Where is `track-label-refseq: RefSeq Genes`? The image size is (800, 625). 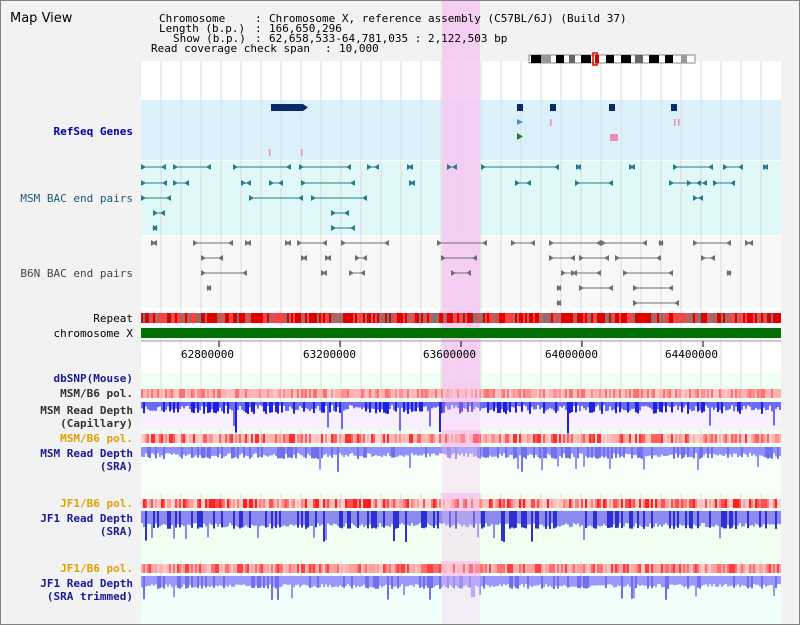 track-label-refseq: RefSeq Genes is located at coordinates (93, 131).